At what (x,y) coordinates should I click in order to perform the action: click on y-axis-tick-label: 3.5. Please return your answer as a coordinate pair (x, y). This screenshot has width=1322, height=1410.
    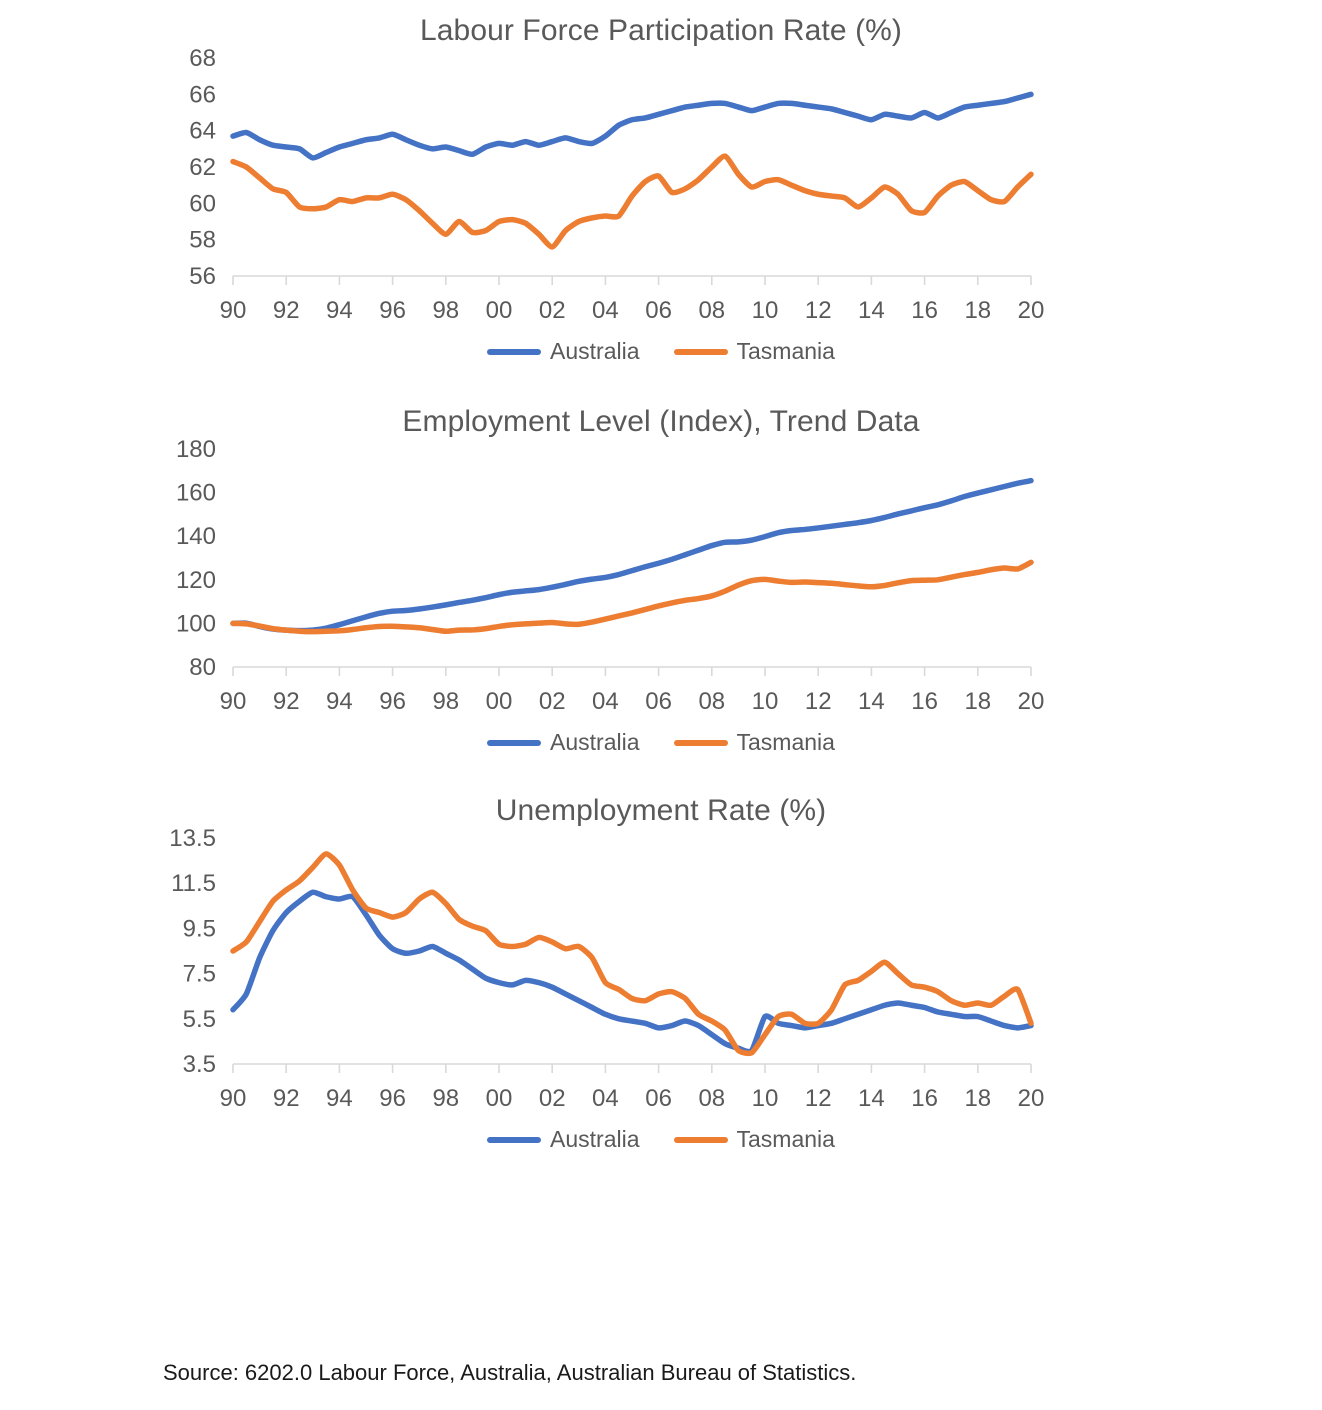
    Looking at the image, I should click on (199, 1064).